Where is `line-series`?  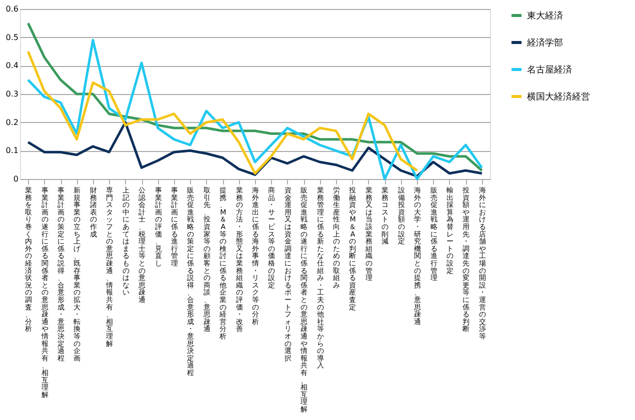
line-series is located at coordinates (255, 149).